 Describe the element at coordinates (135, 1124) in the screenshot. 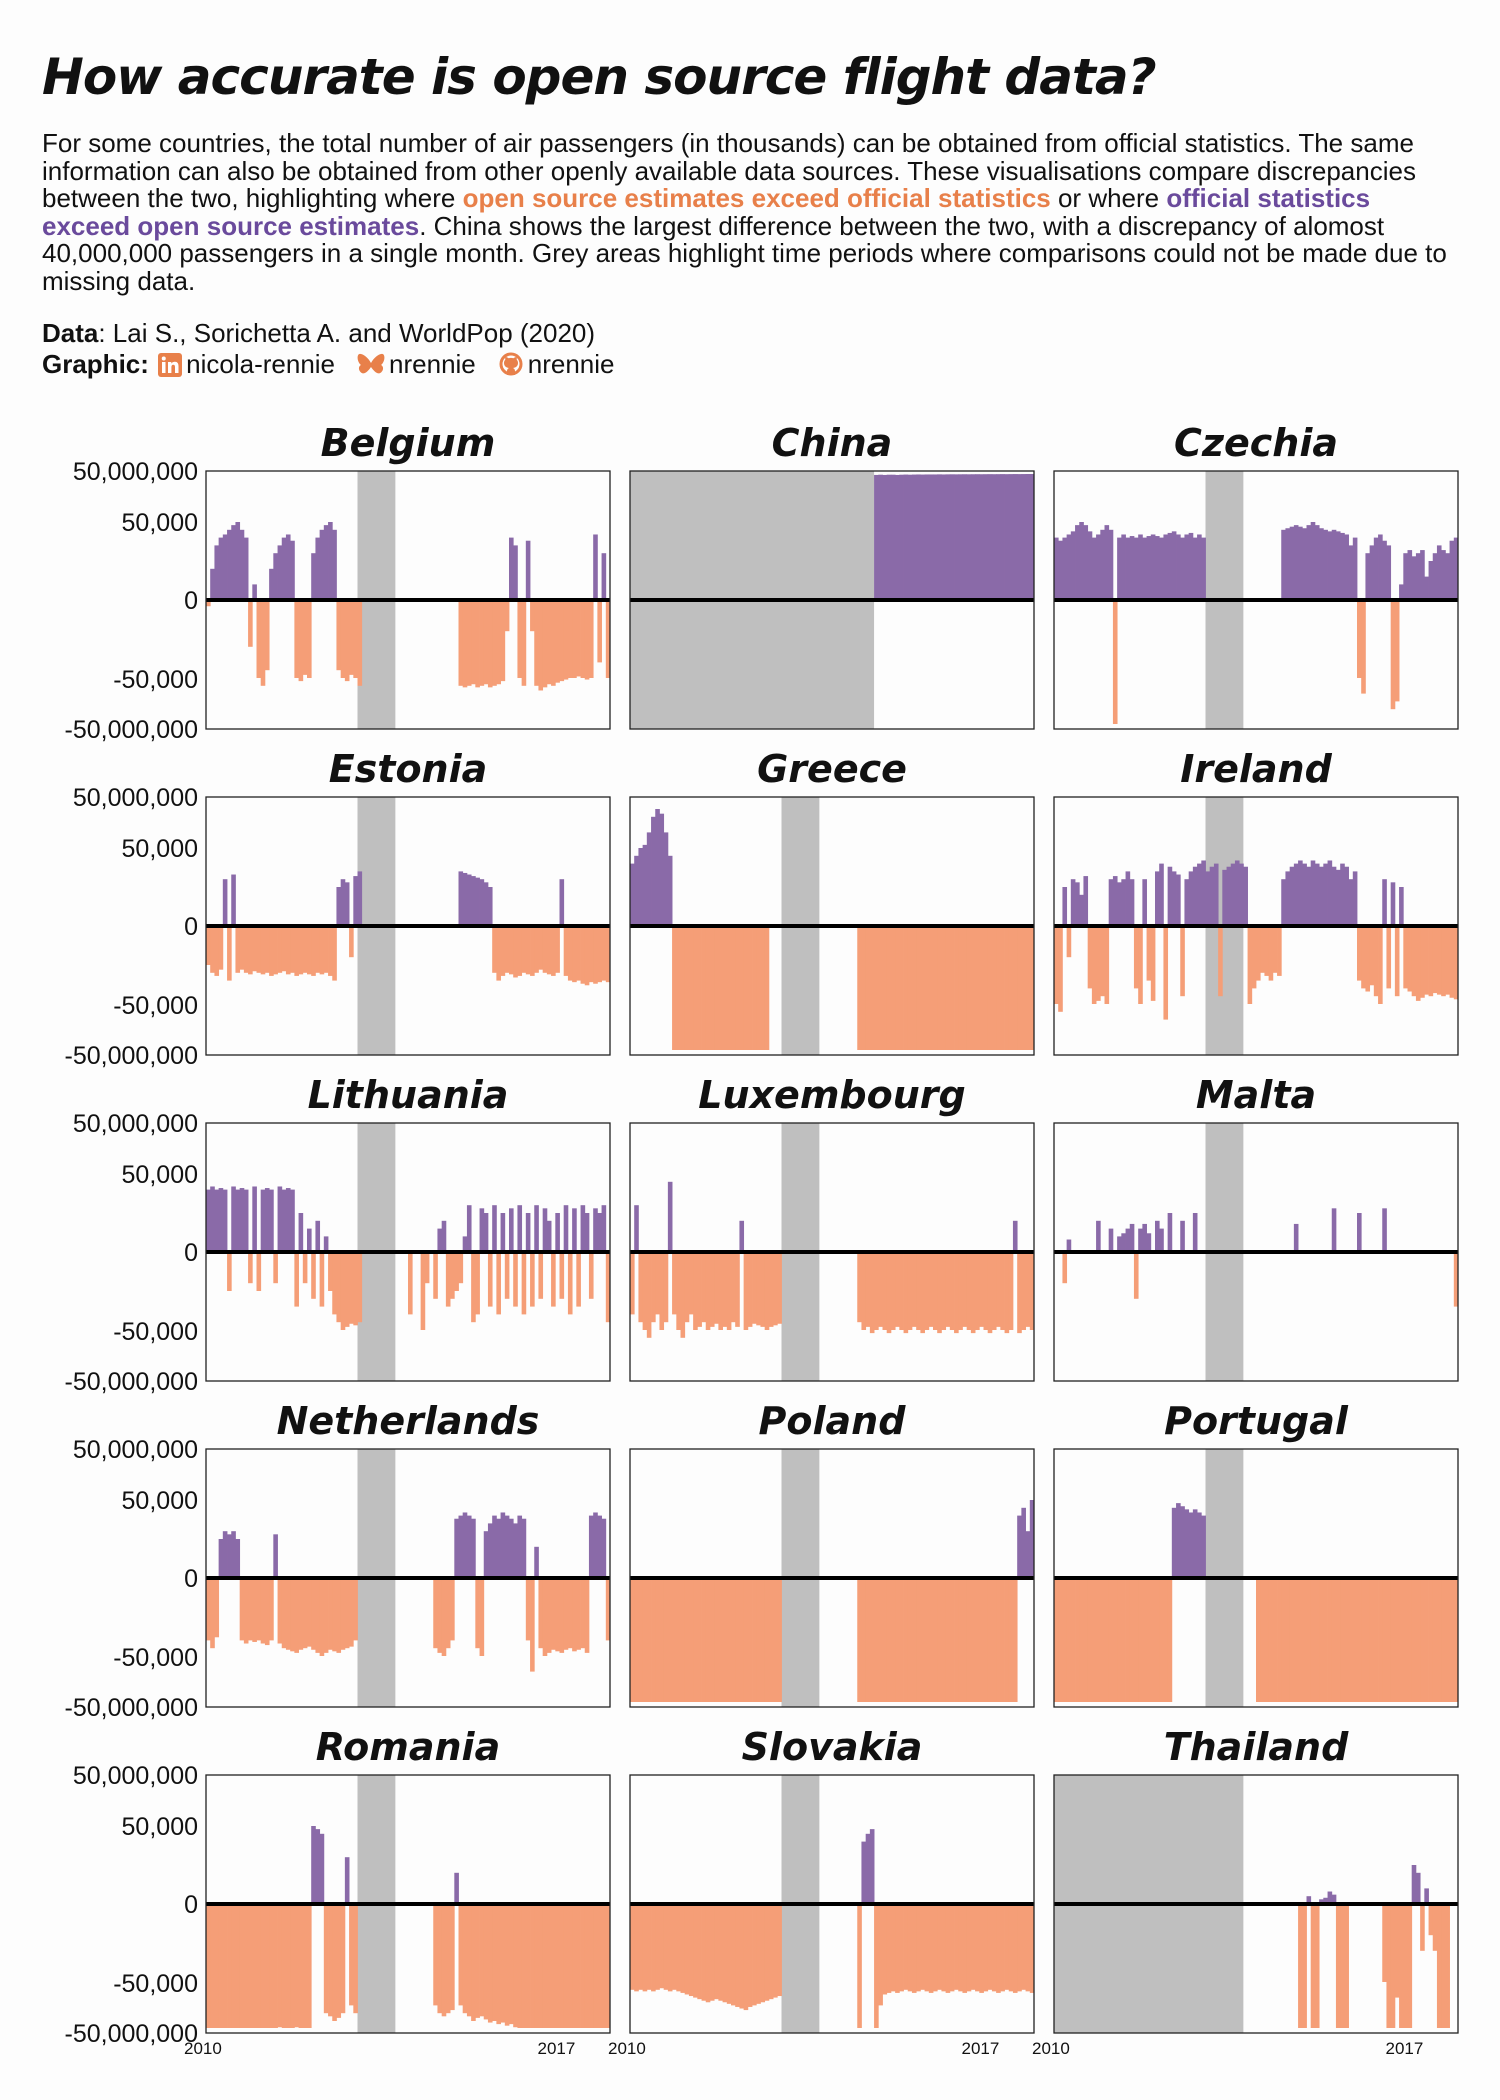

I see `y-tick-label: 50,000,000` at that location.